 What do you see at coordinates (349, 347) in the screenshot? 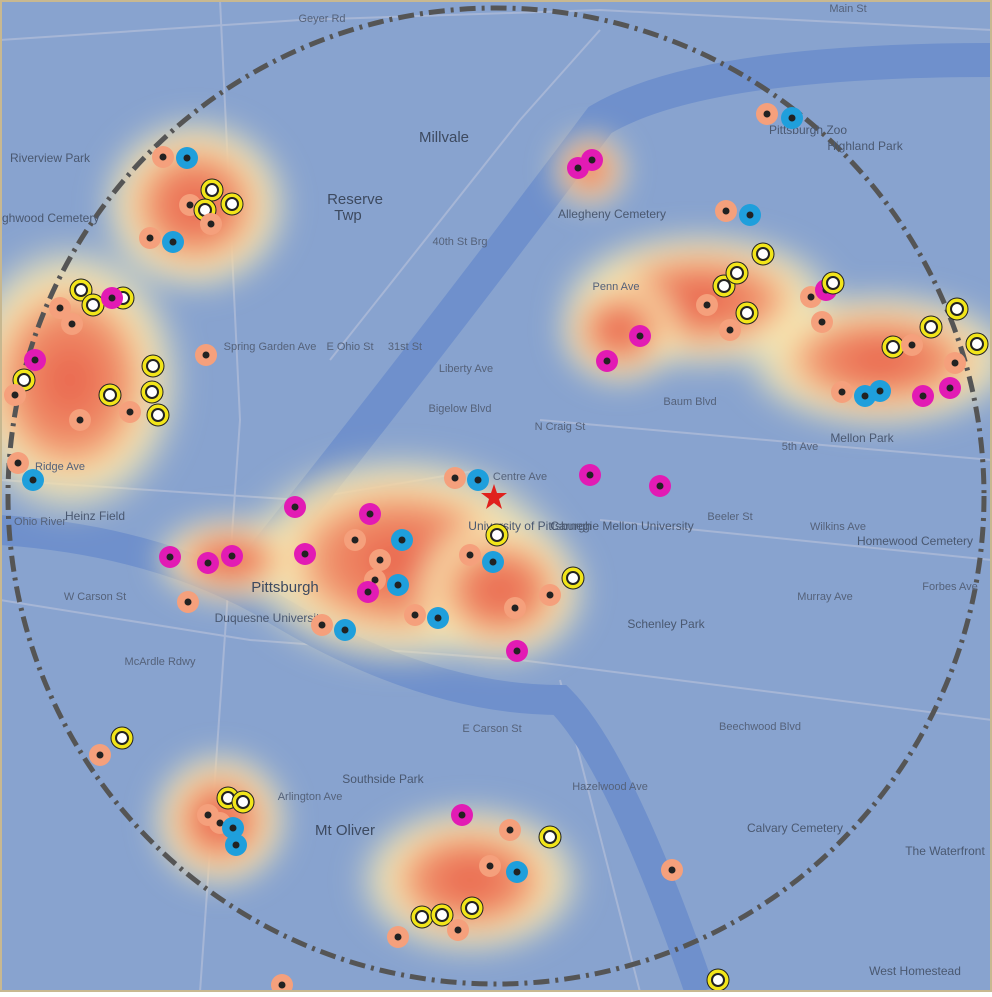
I see `place-label: E Ohio St` at bounding box center [349, 347].